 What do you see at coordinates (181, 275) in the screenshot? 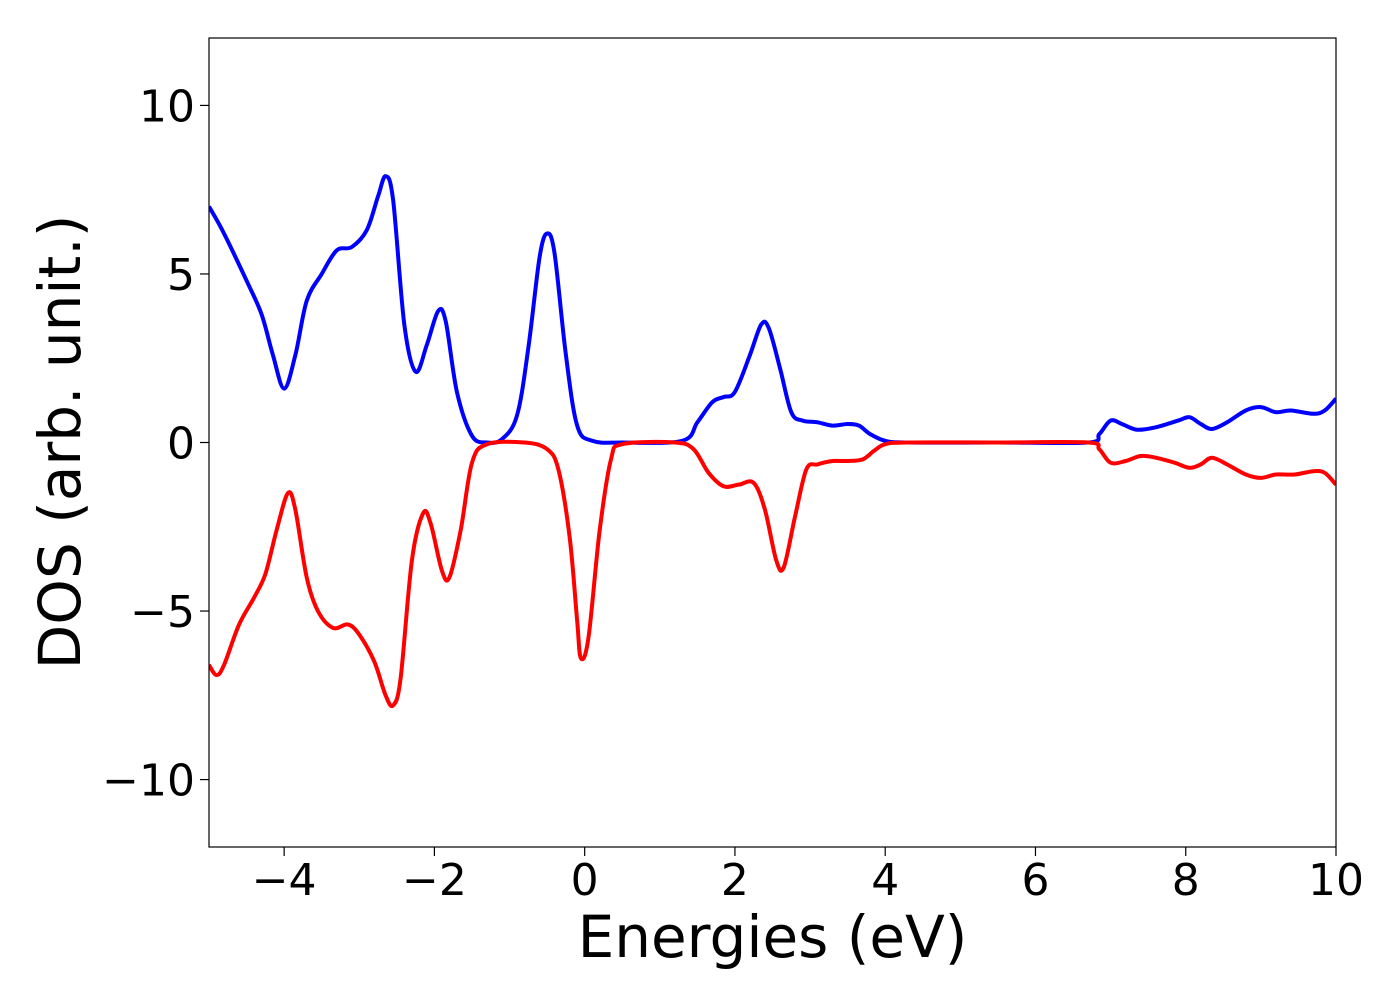
I see `y-tick-label: 5` at bounding box center [181, 275].